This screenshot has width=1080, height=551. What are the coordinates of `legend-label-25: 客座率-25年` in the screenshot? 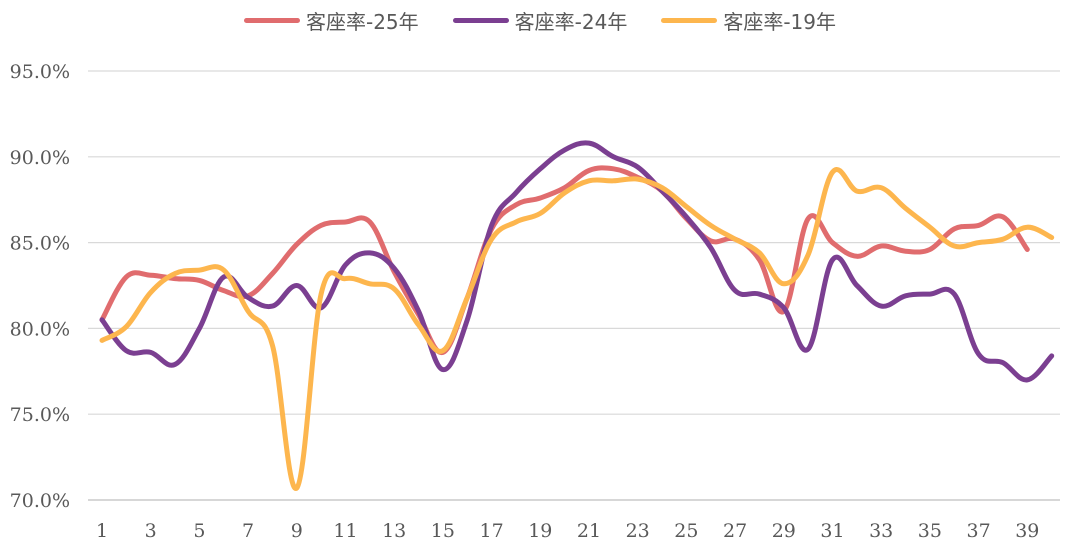 It's located at (362, 22).